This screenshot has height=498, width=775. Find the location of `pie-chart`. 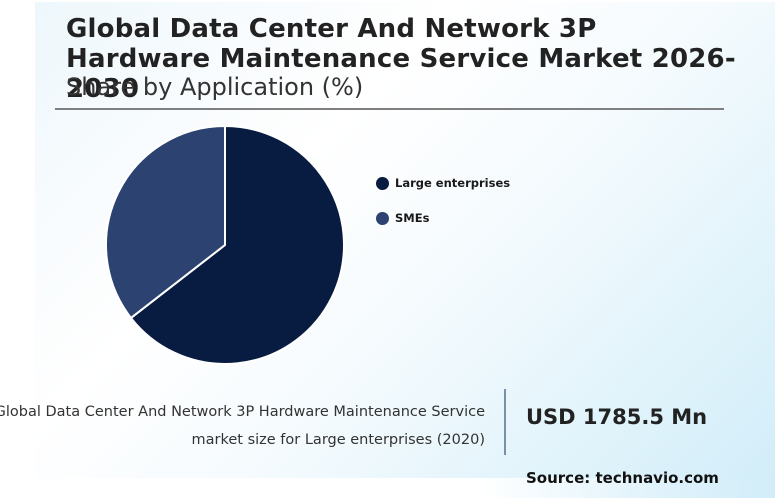

pie-chart is located at coordinates (225, 245).